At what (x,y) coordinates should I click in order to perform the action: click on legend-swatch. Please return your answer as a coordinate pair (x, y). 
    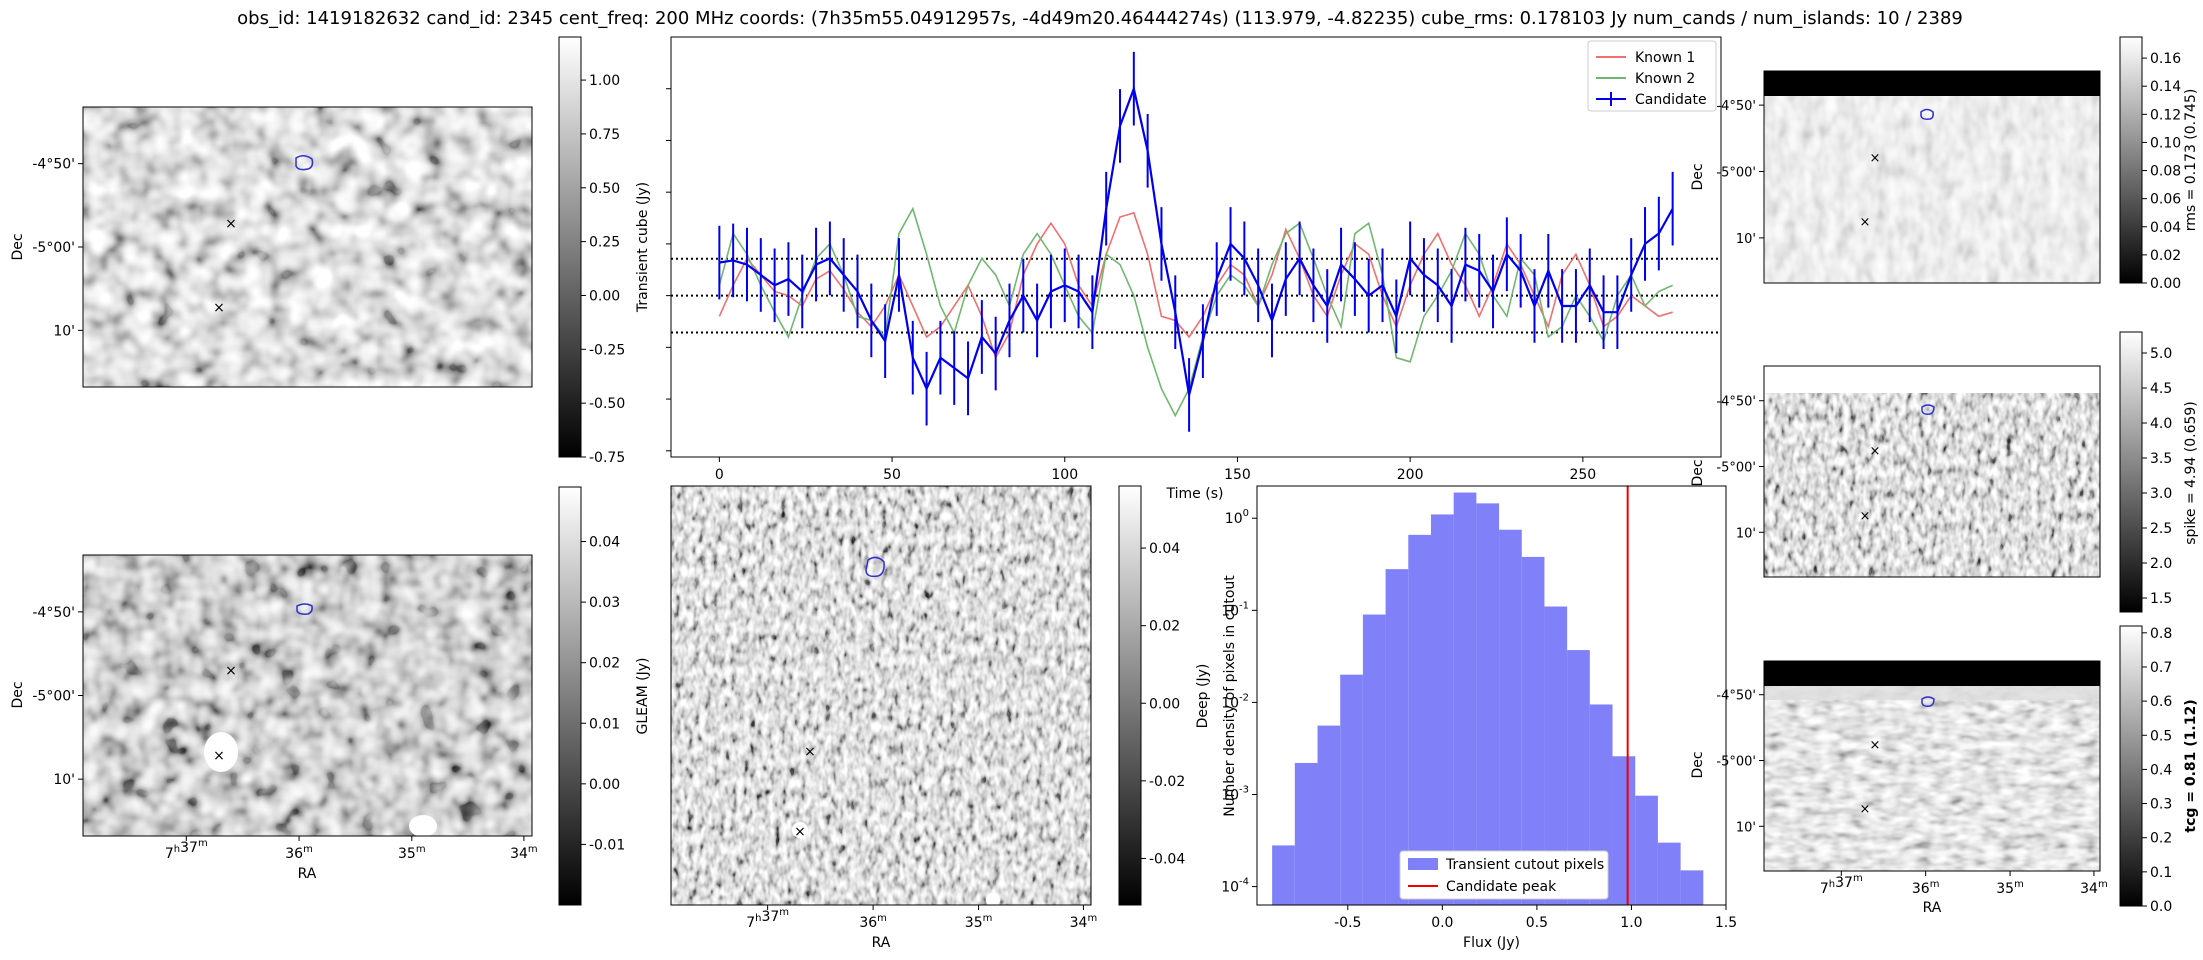
    Looking at the image, I should click on (1423, 864).